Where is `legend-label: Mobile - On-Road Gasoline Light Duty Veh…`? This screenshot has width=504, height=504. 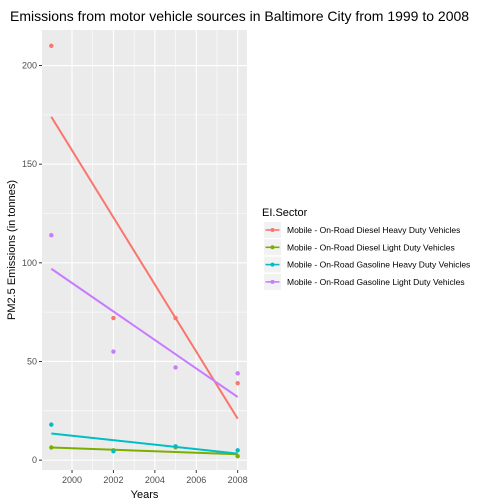
legend-label: Mobile - On-Road Gasoline Light Duty Veh… is located at coordinates (376, 282).